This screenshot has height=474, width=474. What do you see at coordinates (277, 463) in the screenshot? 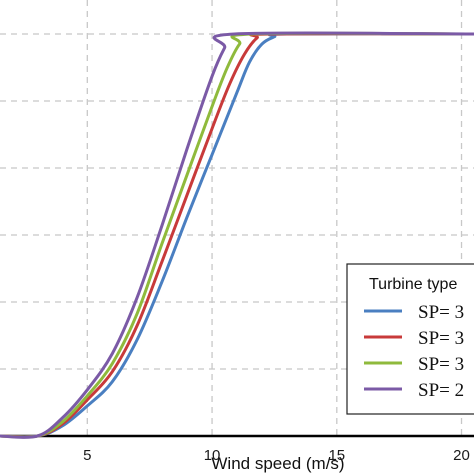
I see `x-axis-title: Wind speed (m/s)` at bounding box center [277, 463].